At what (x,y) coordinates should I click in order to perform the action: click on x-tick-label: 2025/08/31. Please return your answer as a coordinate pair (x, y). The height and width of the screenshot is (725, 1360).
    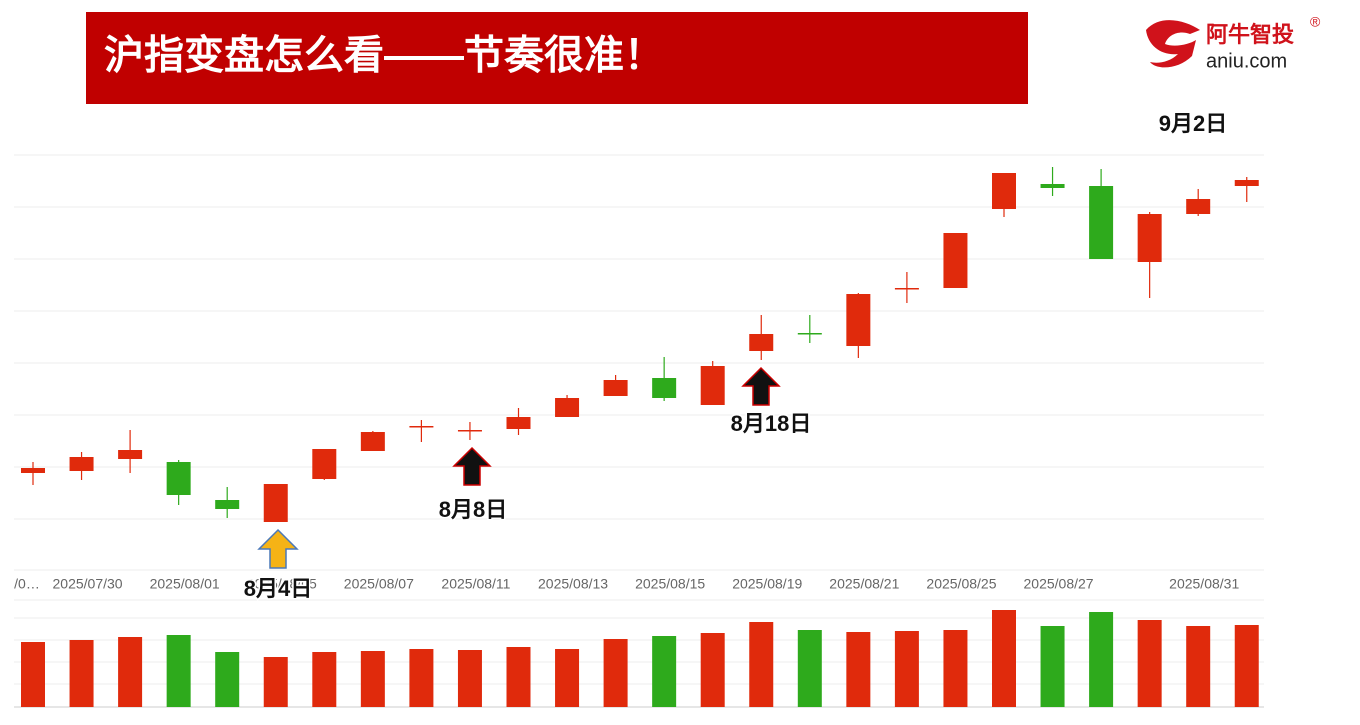
    Looking at the image, I should click on (1204, 584).